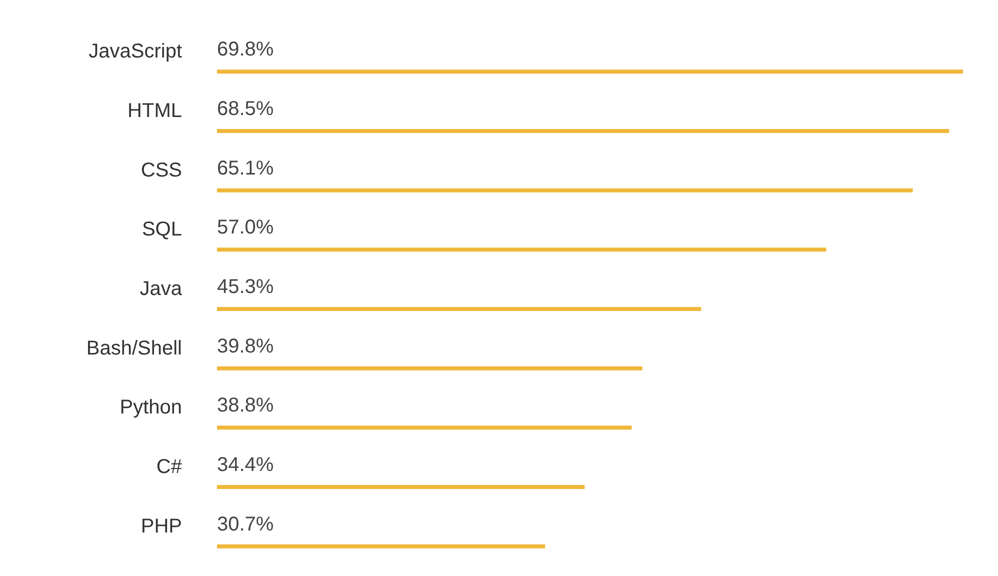 Image resolution: width=998 pixels, height=576 pixels. What do you see at coordinates (245, 168) in the screenshot?
I see `data-label: 65.1%` at bounding box center [245, 168].